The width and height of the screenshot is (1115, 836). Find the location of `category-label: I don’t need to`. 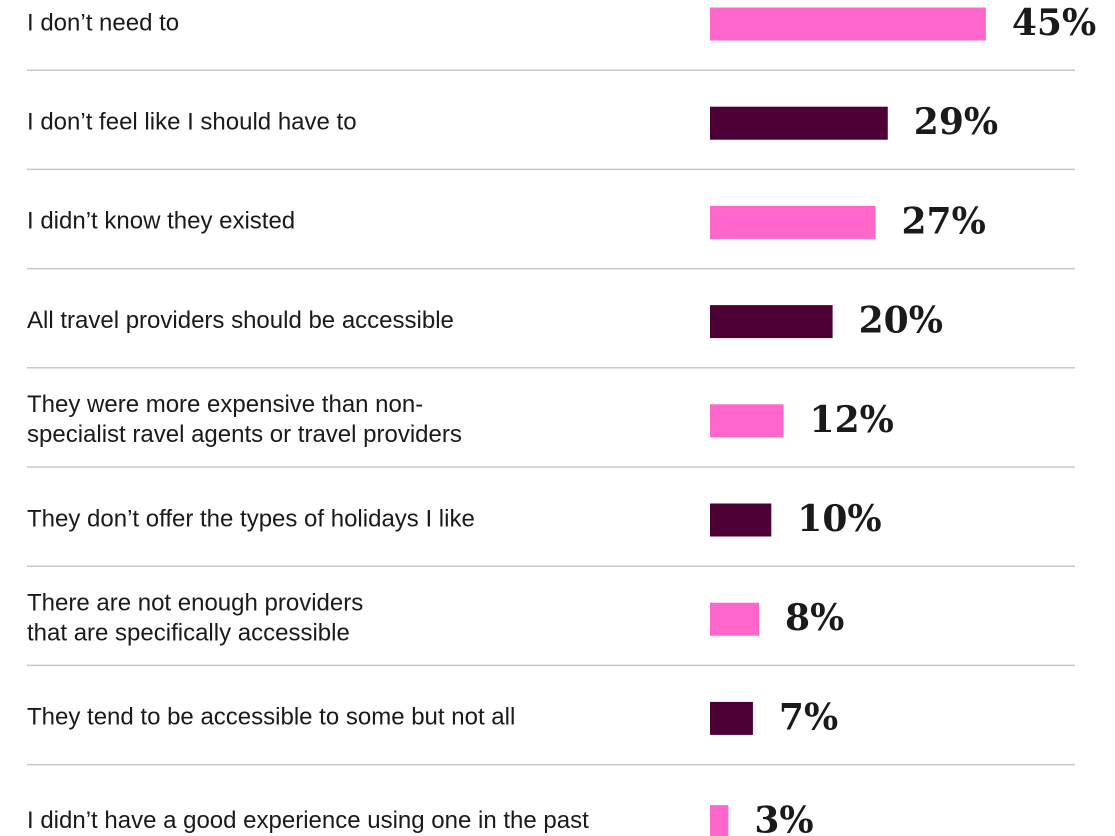

category-label: I don’t need to is located at coordinates (103, 22).